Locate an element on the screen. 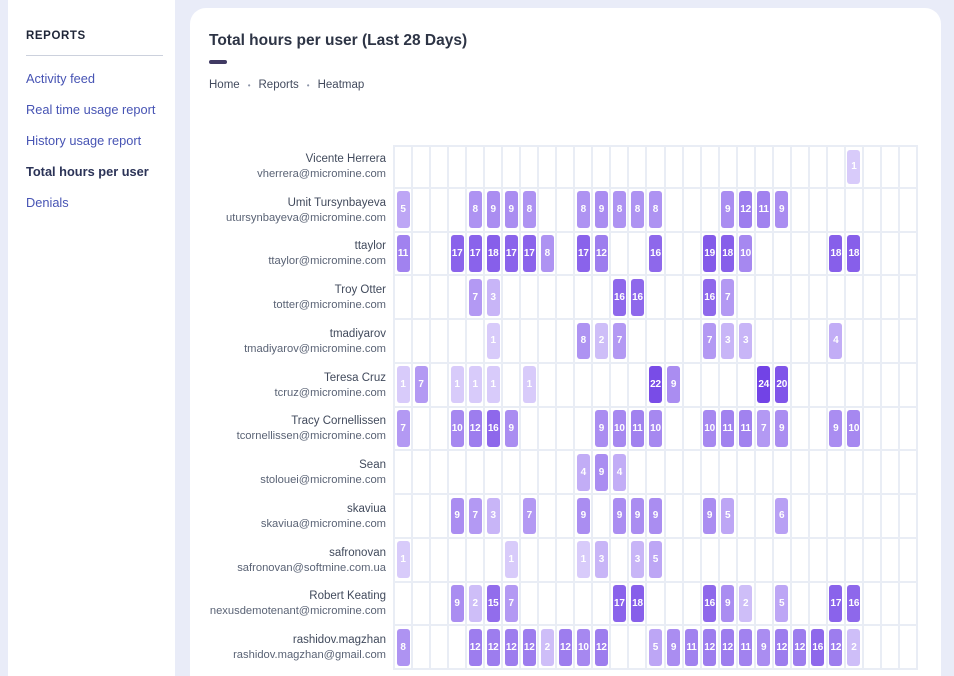 This screenshot has height=676, width=954. sidebar-item-history-usage-report: History usage report is located at coordinates (84, 140).